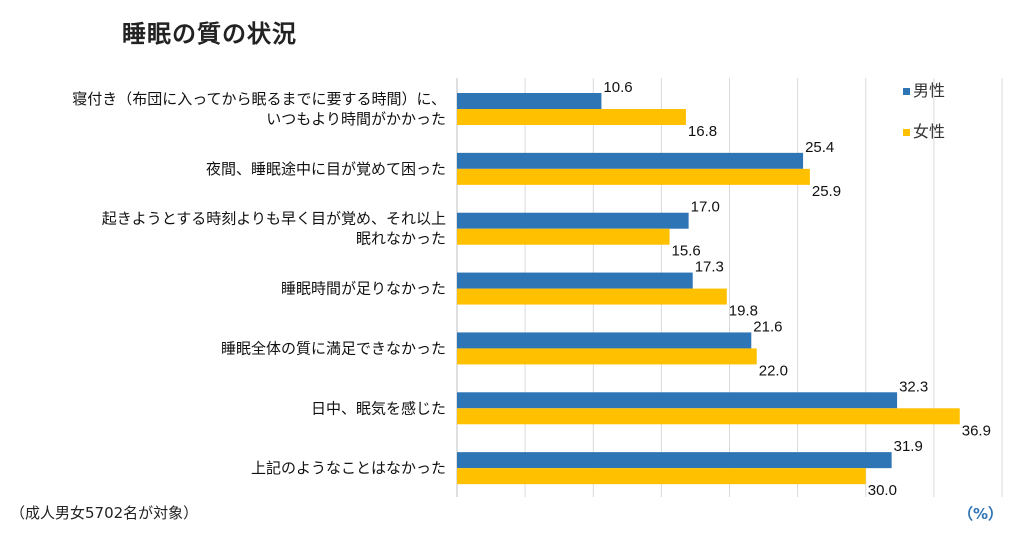 The height and width of the screenshot is (547, 1024). Describe the element at coordinates (773, 370) in the screenshot. I see `value-label: 22.0` at that location.